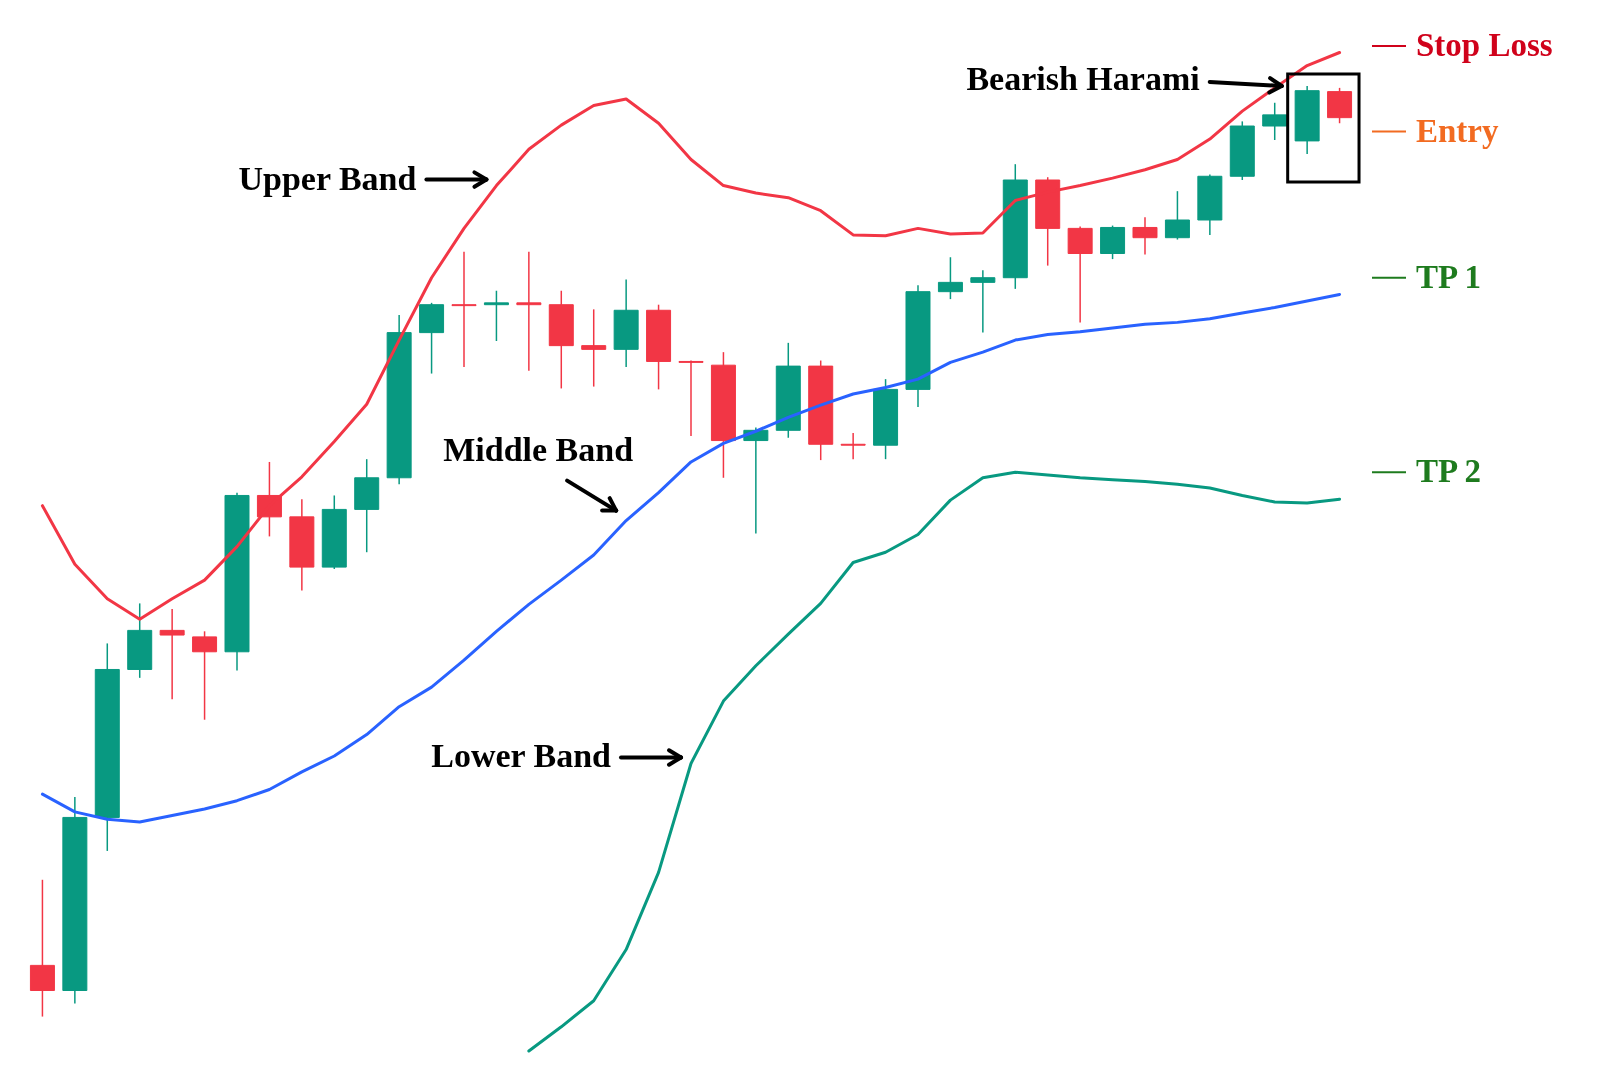 This screenshot has width=1600, height=1072. I want to click on ref-line-label: Entry, so click(1457, 130).